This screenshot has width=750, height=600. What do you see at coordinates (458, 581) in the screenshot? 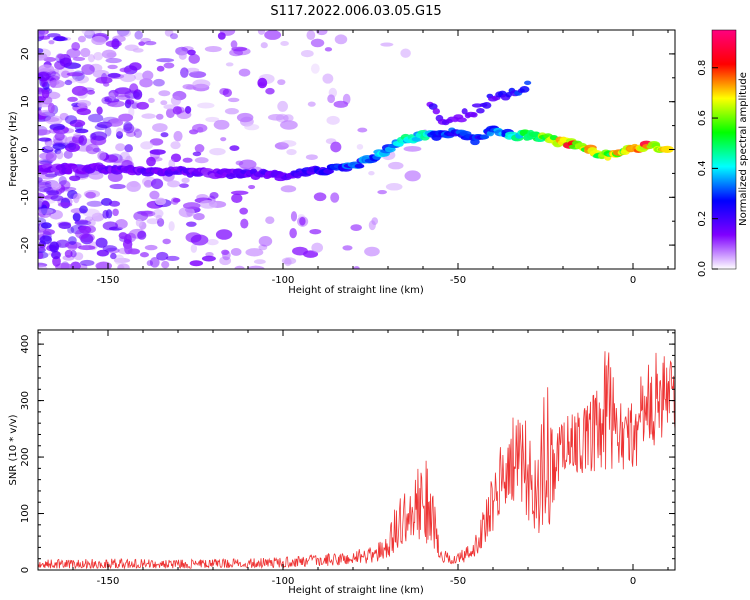
I see `x-tick-label: -50` at bounding box center [458, 581].